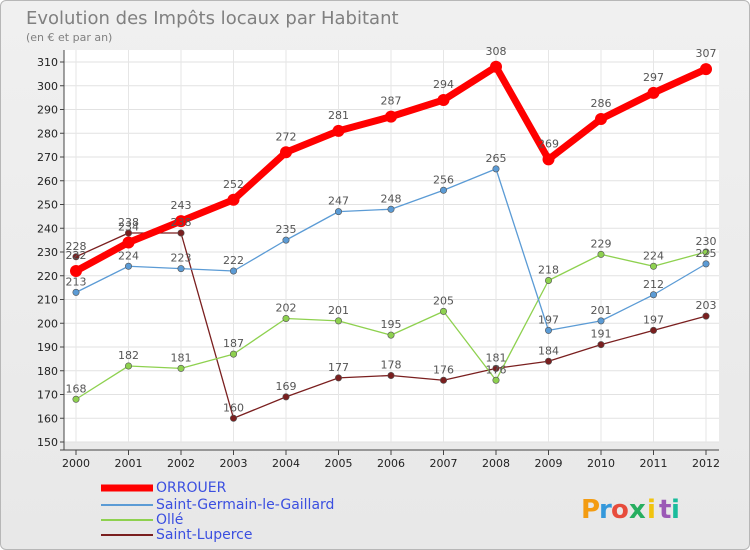  I want to click on x-tick-label: 2012, so click(706, 463).